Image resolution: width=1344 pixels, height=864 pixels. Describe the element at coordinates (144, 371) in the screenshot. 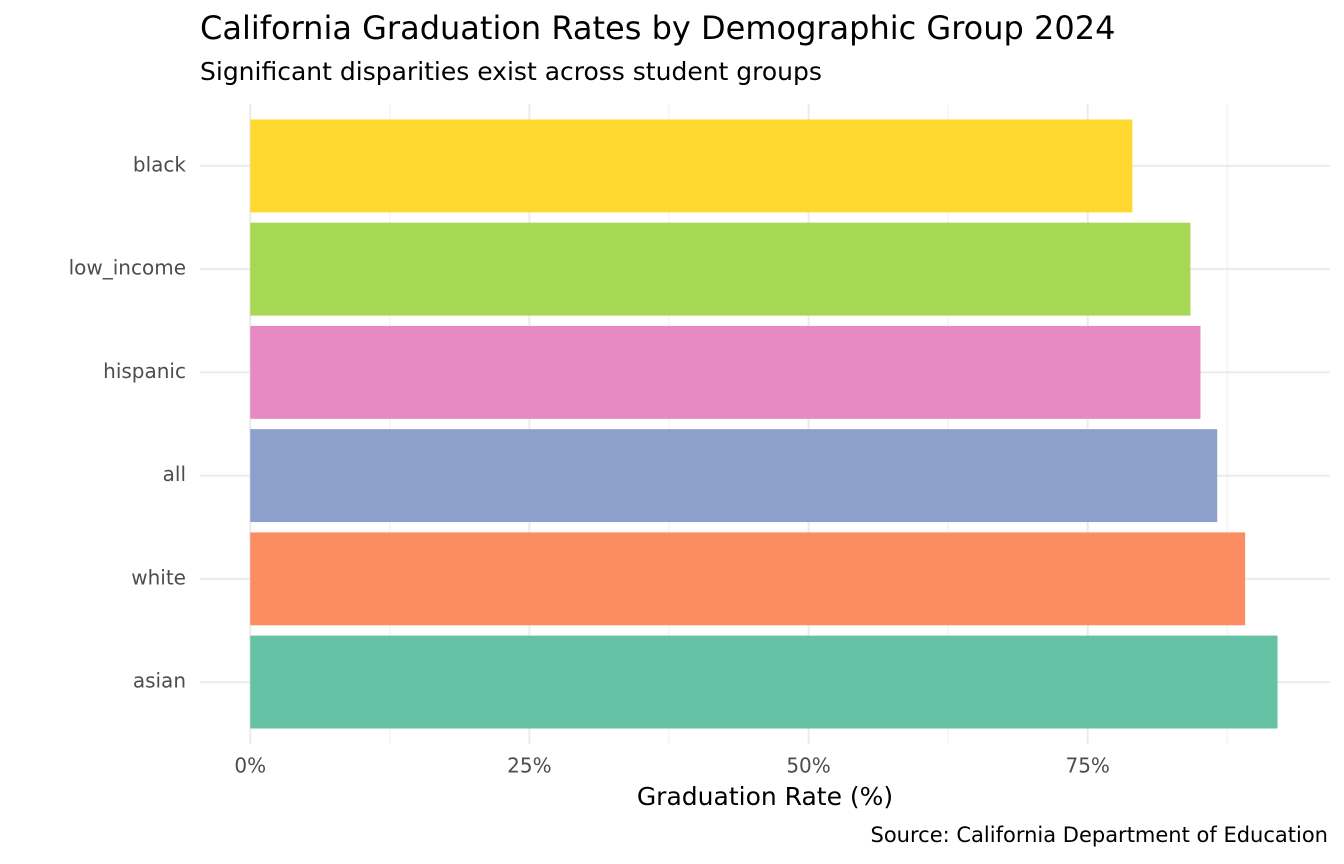

I see `y-tick-label: hispanic` at that location.